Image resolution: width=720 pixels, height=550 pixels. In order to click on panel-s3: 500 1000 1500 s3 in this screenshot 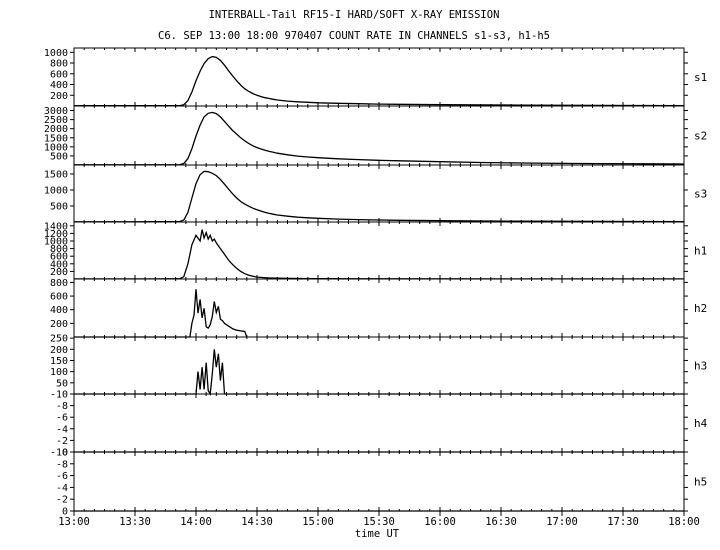, I will do `click(375, 193)`.